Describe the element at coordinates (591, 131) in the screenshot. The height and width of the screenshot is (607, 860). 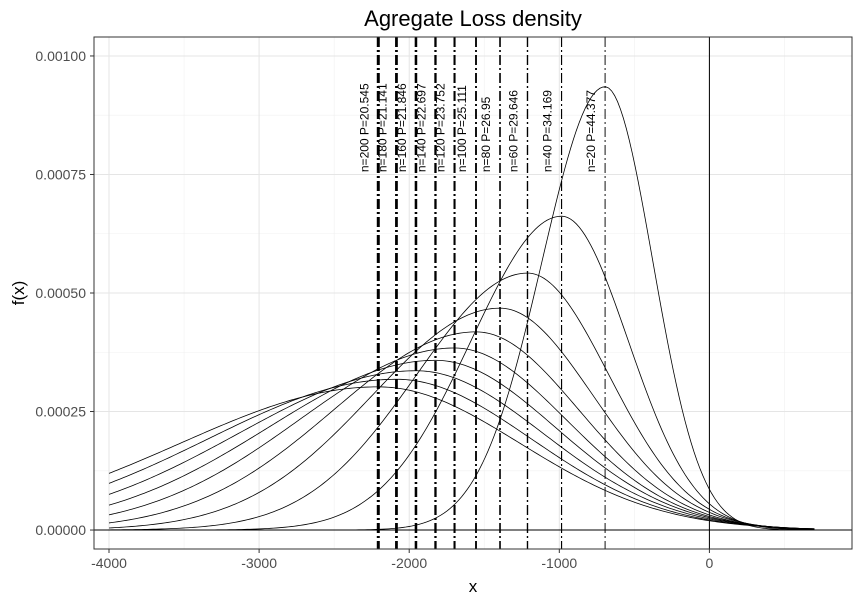
I see `marker-label-n20: n=20 P=44.377` at that location.